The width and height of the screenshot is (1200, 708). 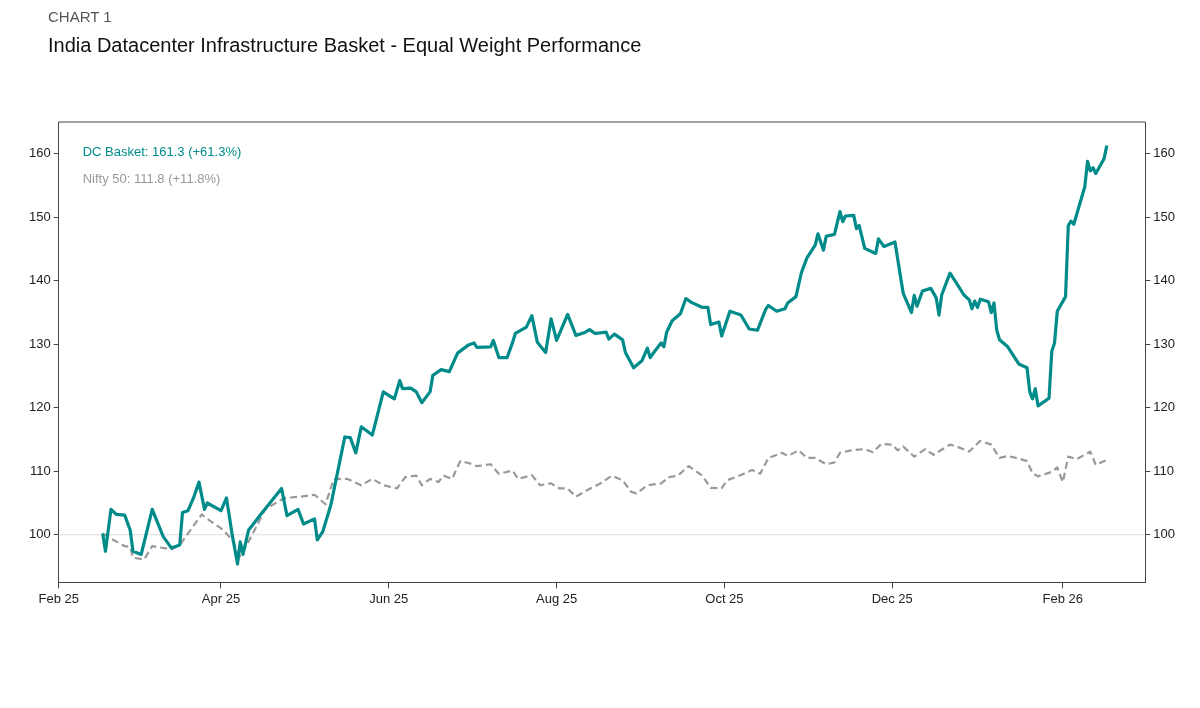 I want to click on y2-tick-label: 160, so click(x=1164, y=153).